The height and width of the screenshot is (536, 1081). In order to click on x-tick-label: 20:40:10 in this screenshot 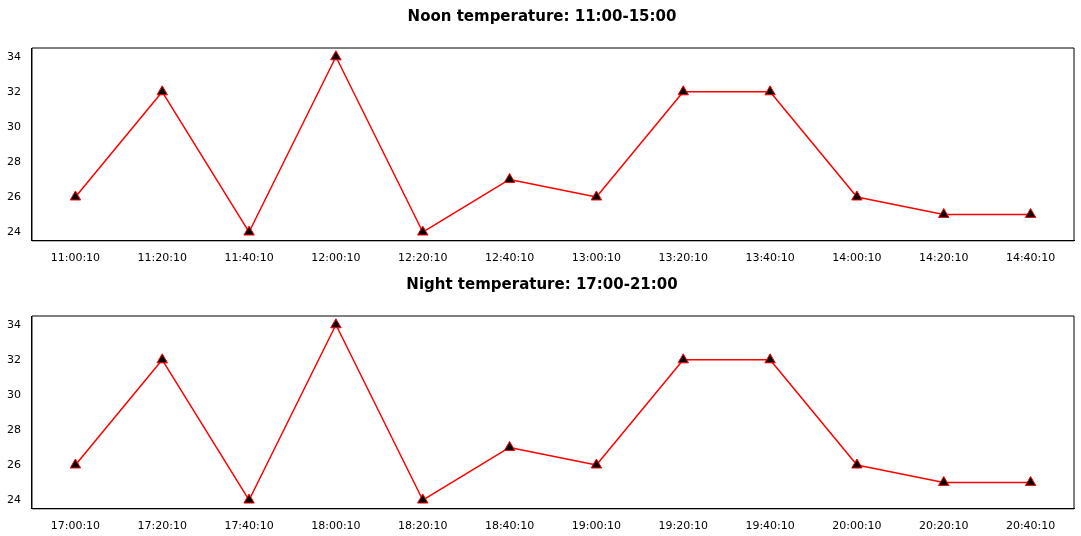, I will do `click(1030, 526)`.